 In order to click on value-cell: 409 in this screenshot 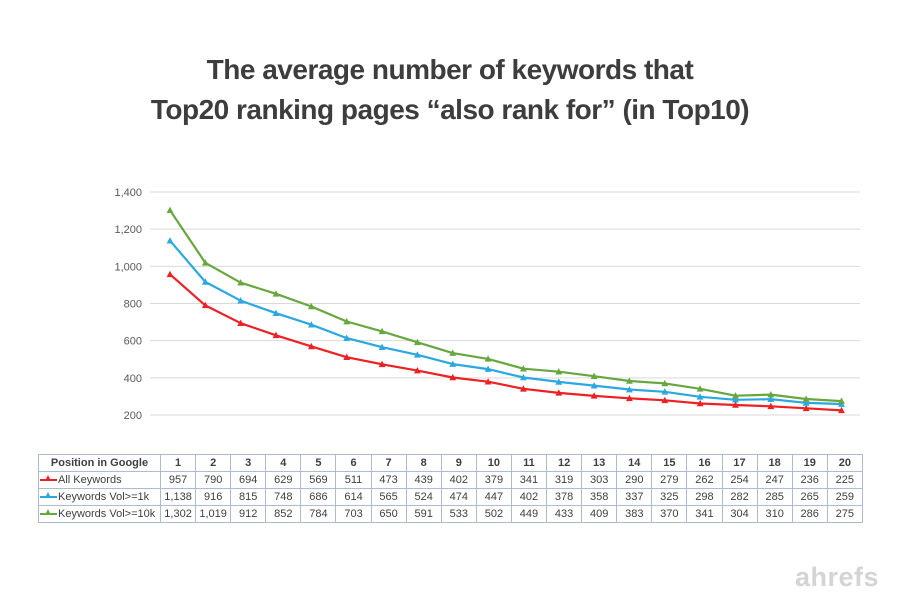, I will do `click(599, 514)`.